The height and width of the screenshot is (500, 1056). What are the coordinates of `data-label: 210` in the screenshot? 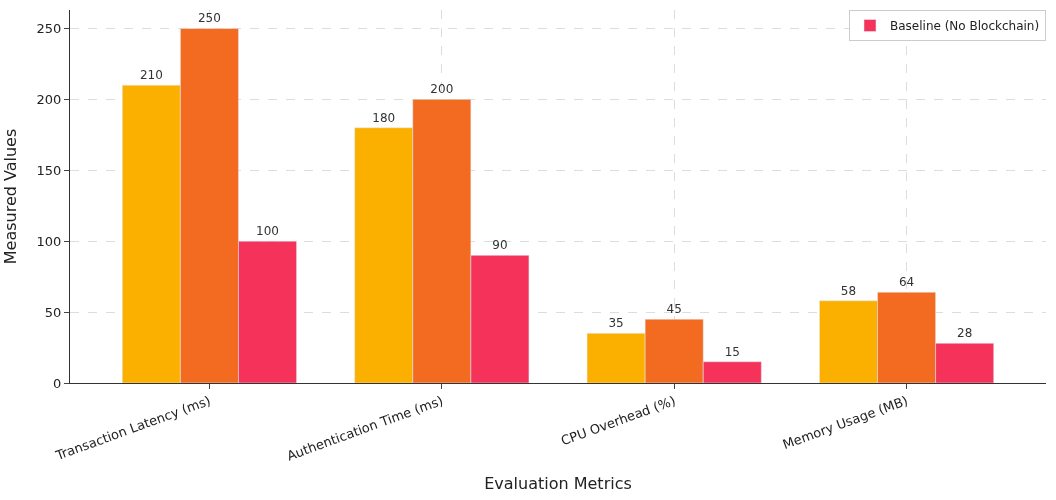 It's located at (151, 75).